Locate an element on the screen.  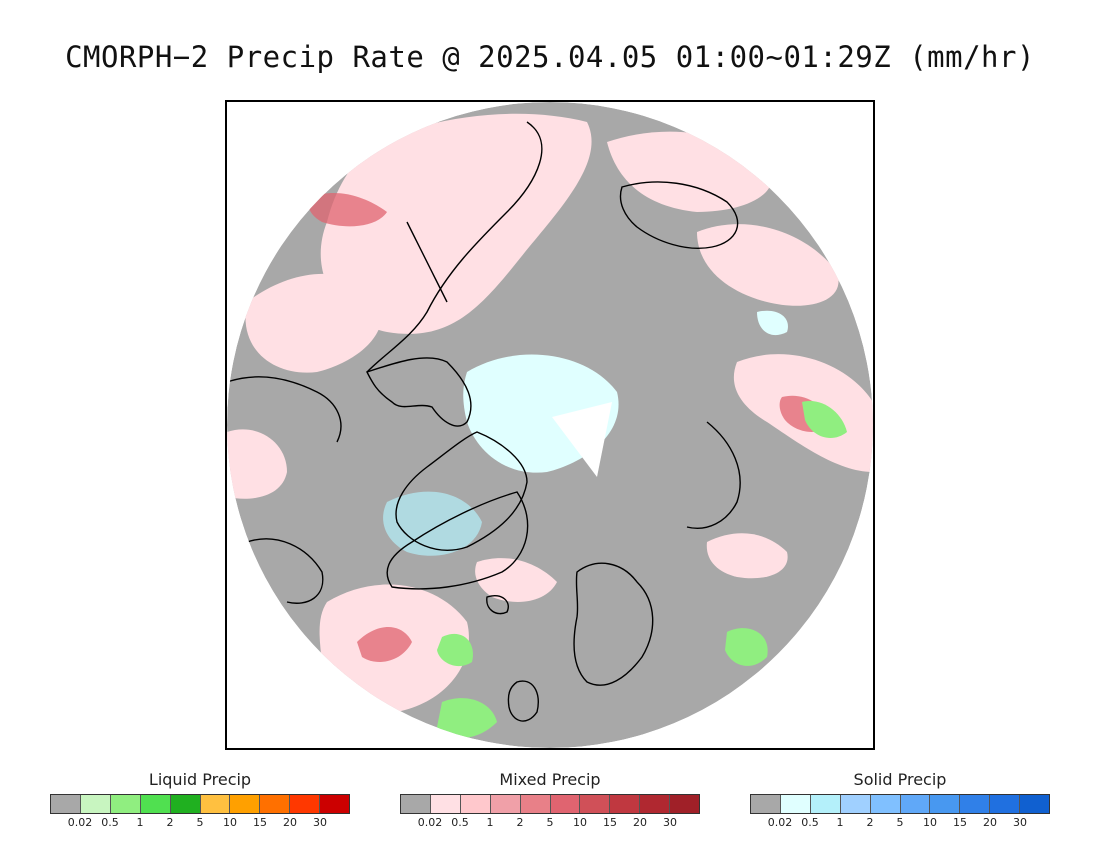
legend-mixed: Mixed Precip 0.02 0.5 1 2 5 10 15 20 30 is located at coordinates (550, 799).